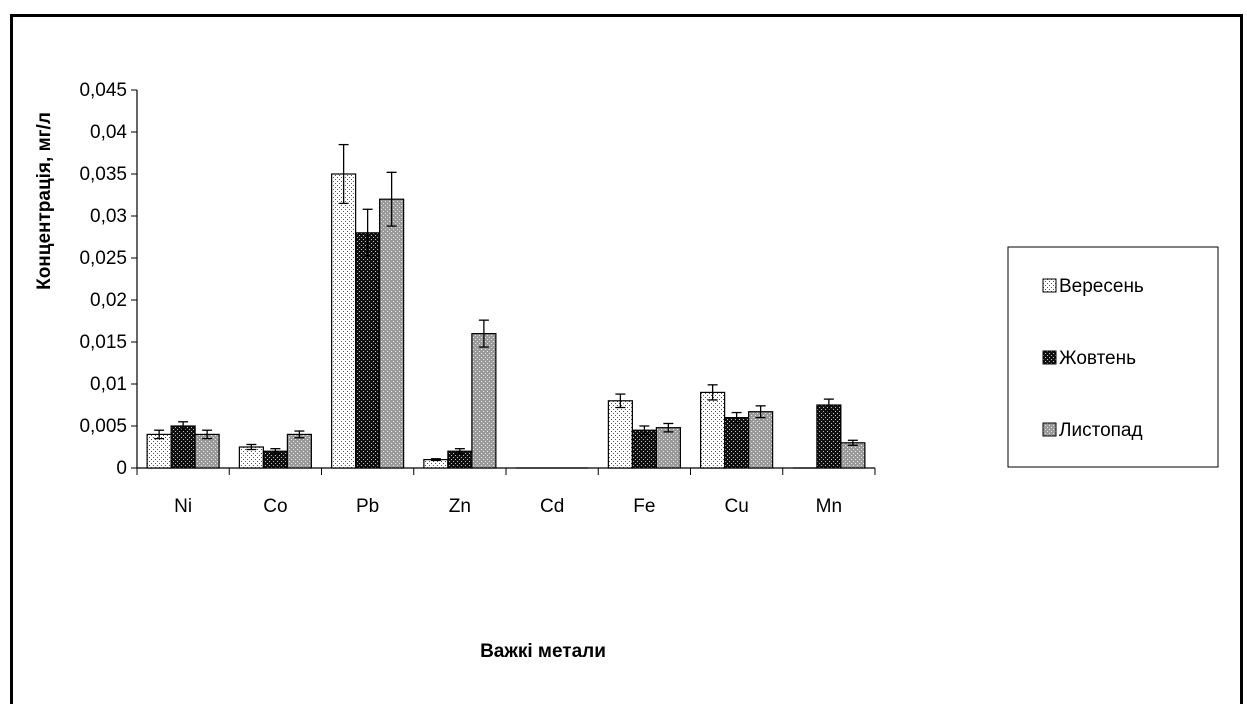 This screenshot has height=707, width=1247. What do you see at coordinates (460, 506) in the screenshot?
I see `x-tick-label: Zn` at bounding box center [460, 506].